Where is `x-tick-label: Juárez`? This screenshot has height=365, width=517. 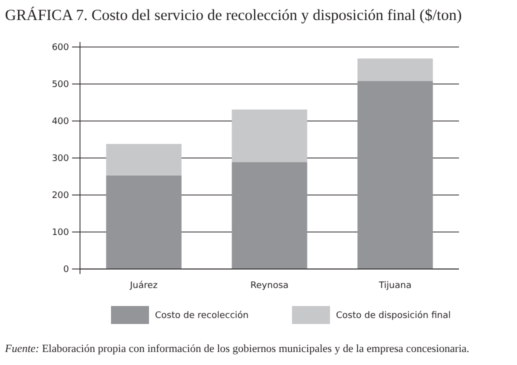 x-tick-label: Juárez is located at coordinates (143, 285).